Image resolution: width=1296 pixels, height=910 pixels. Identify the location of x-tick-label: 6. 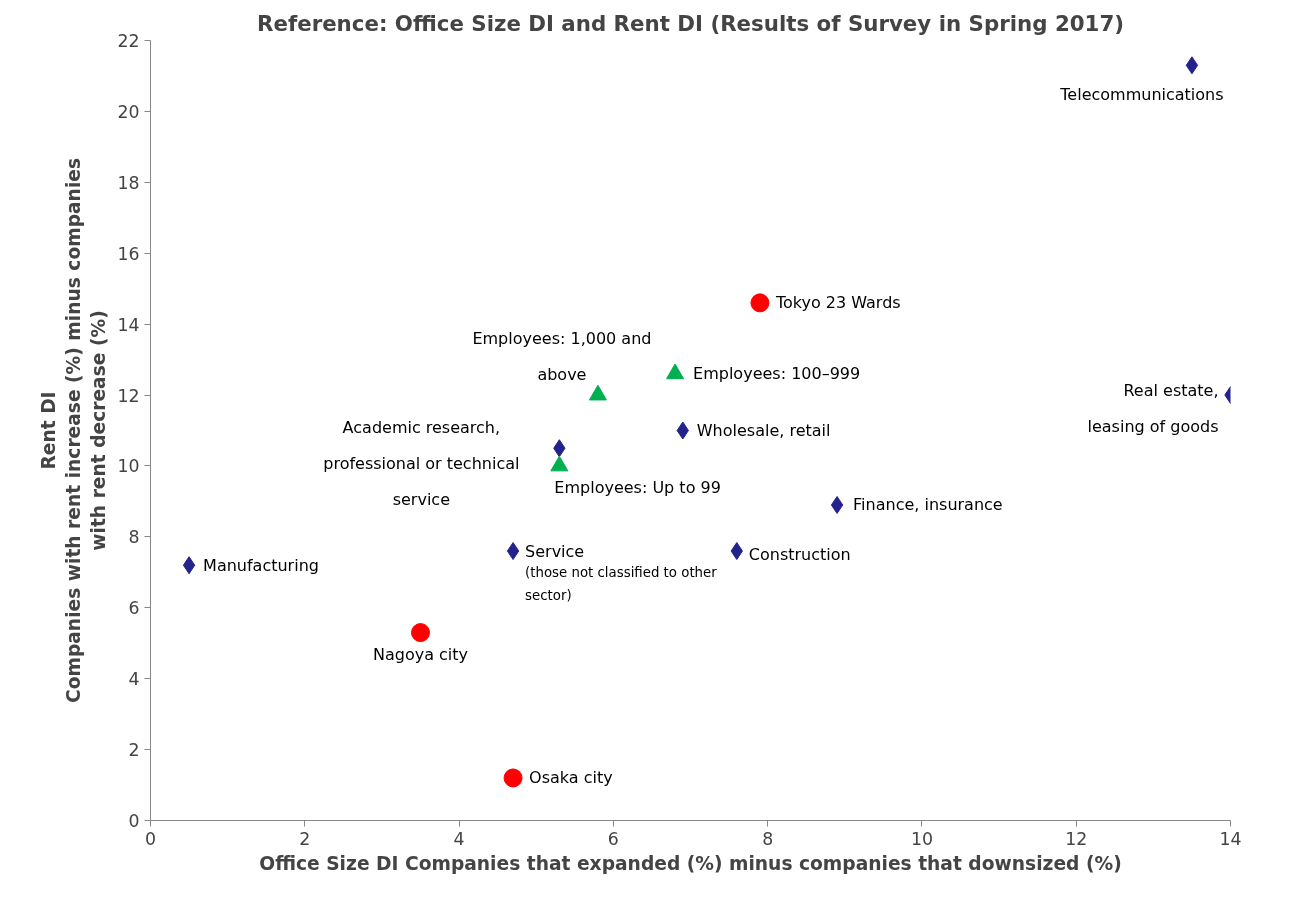
(613, 838).